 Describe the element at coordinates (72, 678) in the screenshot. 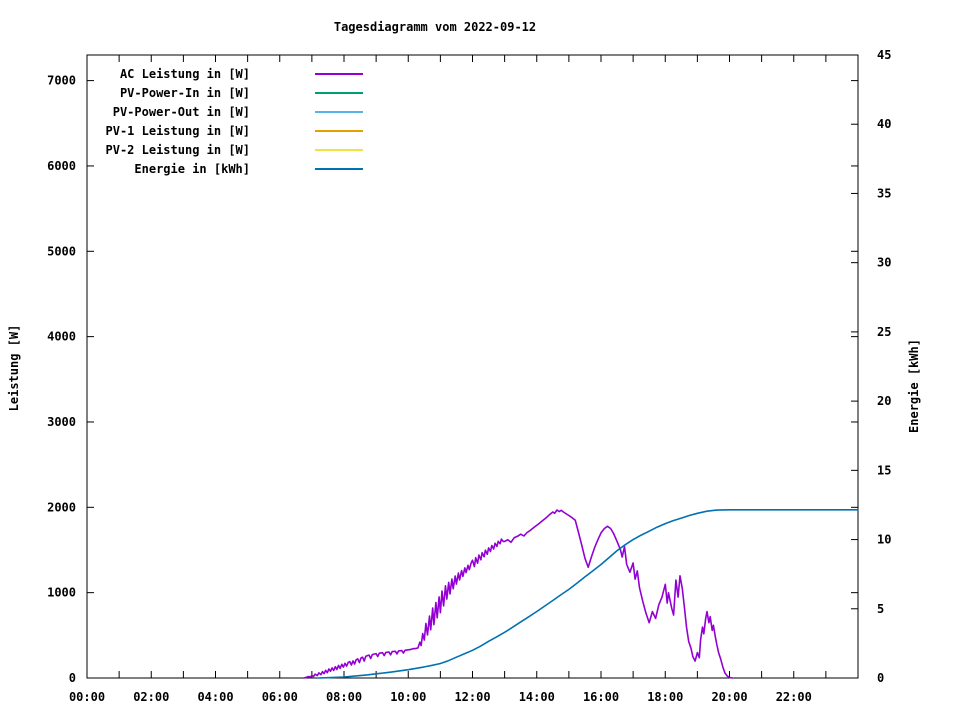

I see `y1-tick-label: 0` at that location.